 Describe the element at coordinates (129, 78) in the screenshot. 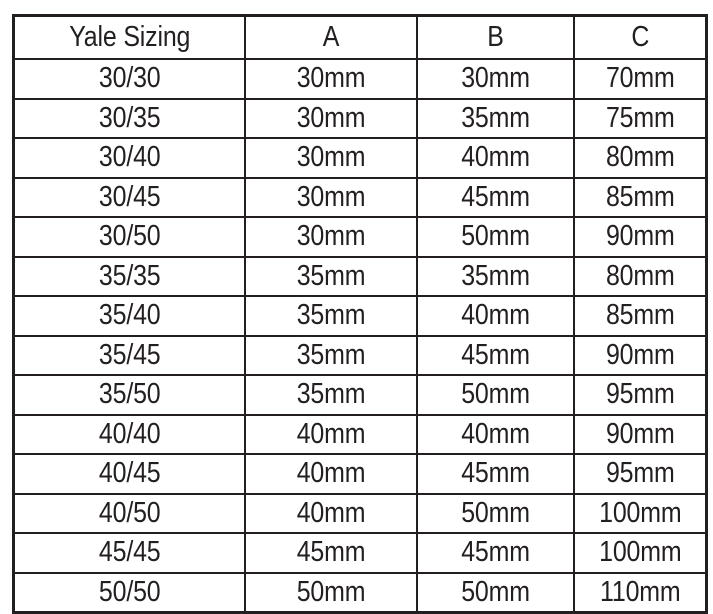

I see `cell-yale-sizing: 30/30` at that location.